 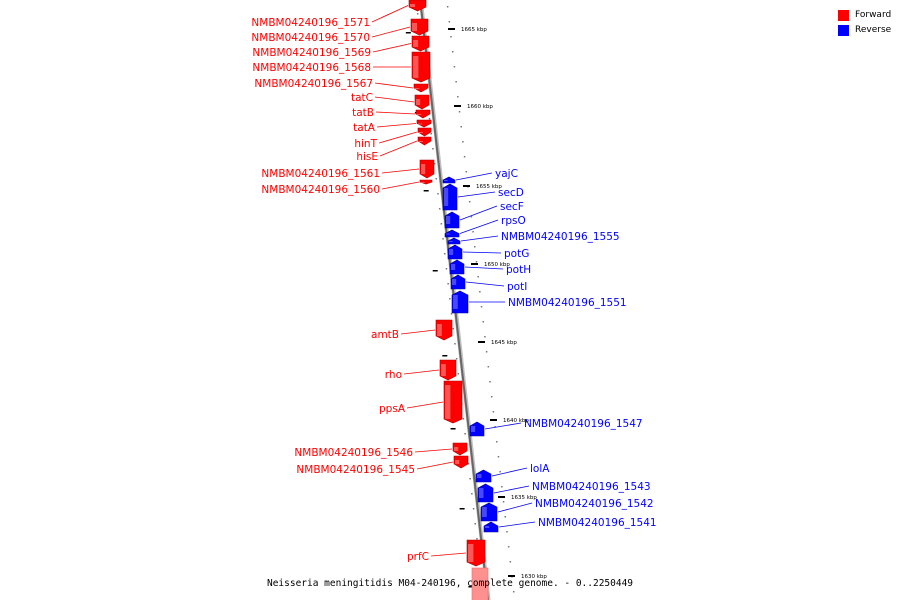 What do you see at coordinates (873, 30) in the screenshot?
I see `legend-label-reverse: Reverse` at bounding box center [873, 30].